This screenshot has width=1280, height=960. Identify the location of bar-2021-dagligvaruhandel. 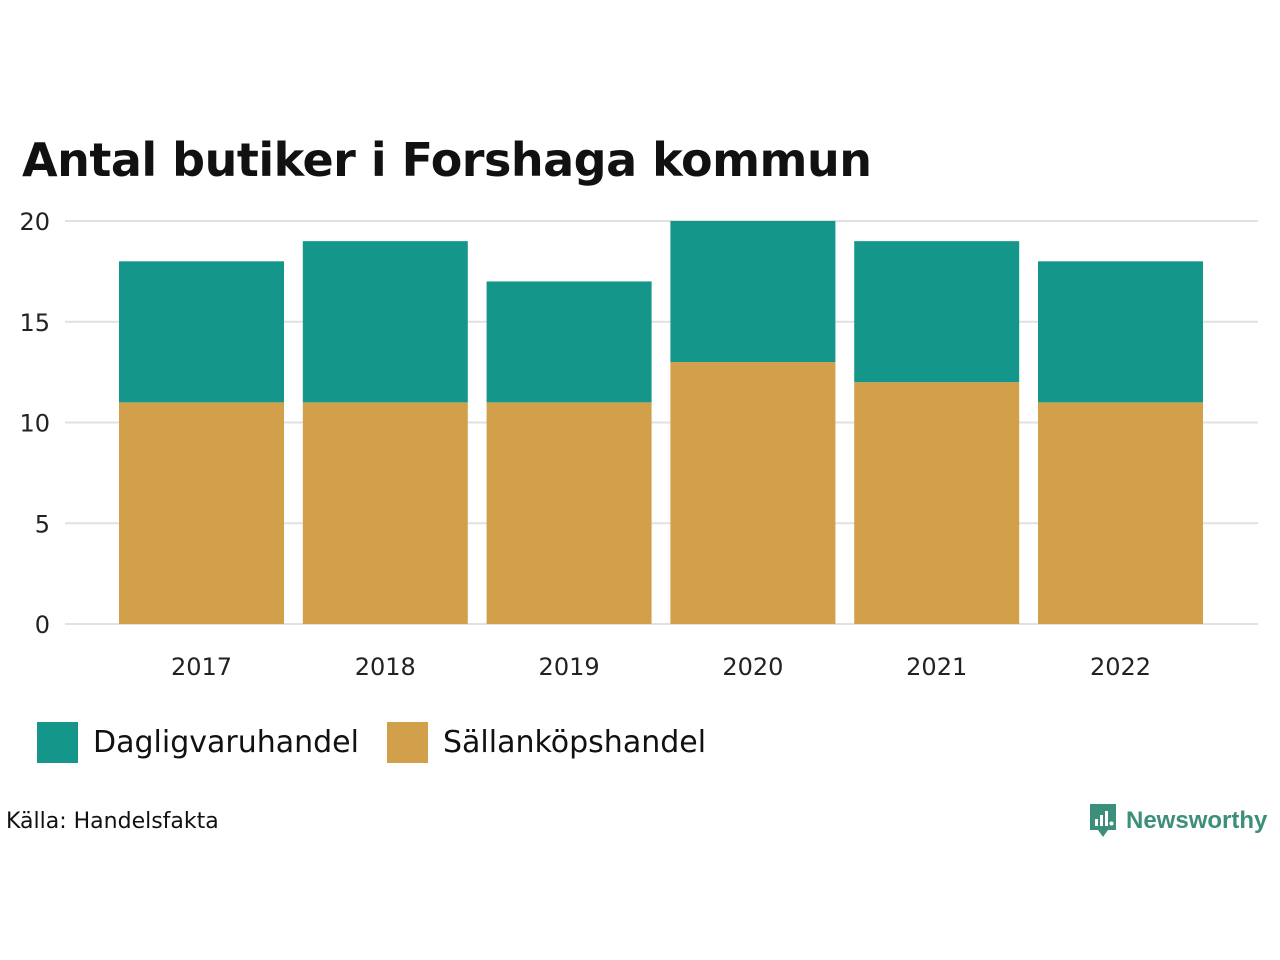
(937, 312).